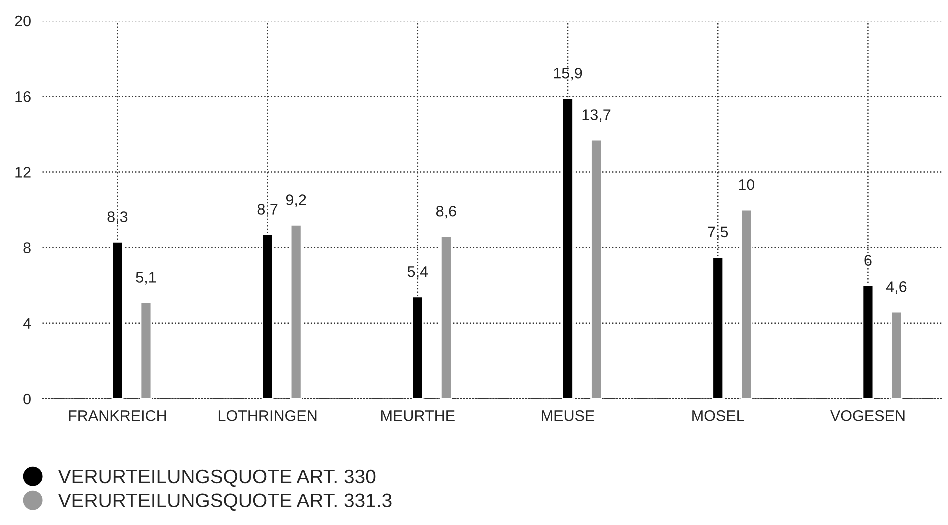 The width and height of the screenshot is (948, 525). What do you see at coordinates (418, 416) in the screenshot?
I see `x-tick-label: MEURTHE` at bounding box center [418, 416].